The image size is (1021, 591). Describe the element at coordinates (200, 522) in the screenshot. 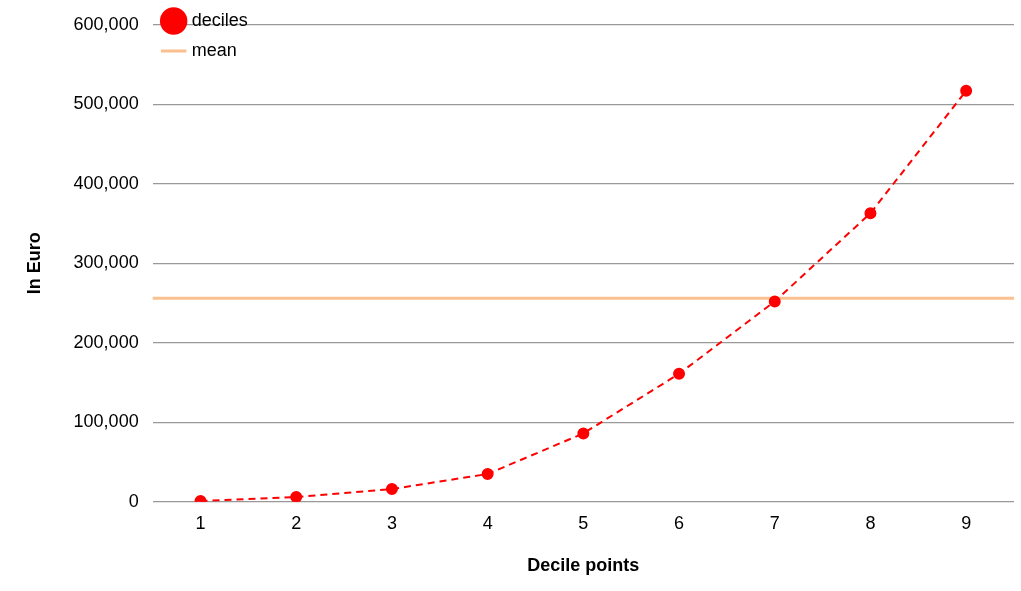

I see `x-tick-label: 1` at that location.